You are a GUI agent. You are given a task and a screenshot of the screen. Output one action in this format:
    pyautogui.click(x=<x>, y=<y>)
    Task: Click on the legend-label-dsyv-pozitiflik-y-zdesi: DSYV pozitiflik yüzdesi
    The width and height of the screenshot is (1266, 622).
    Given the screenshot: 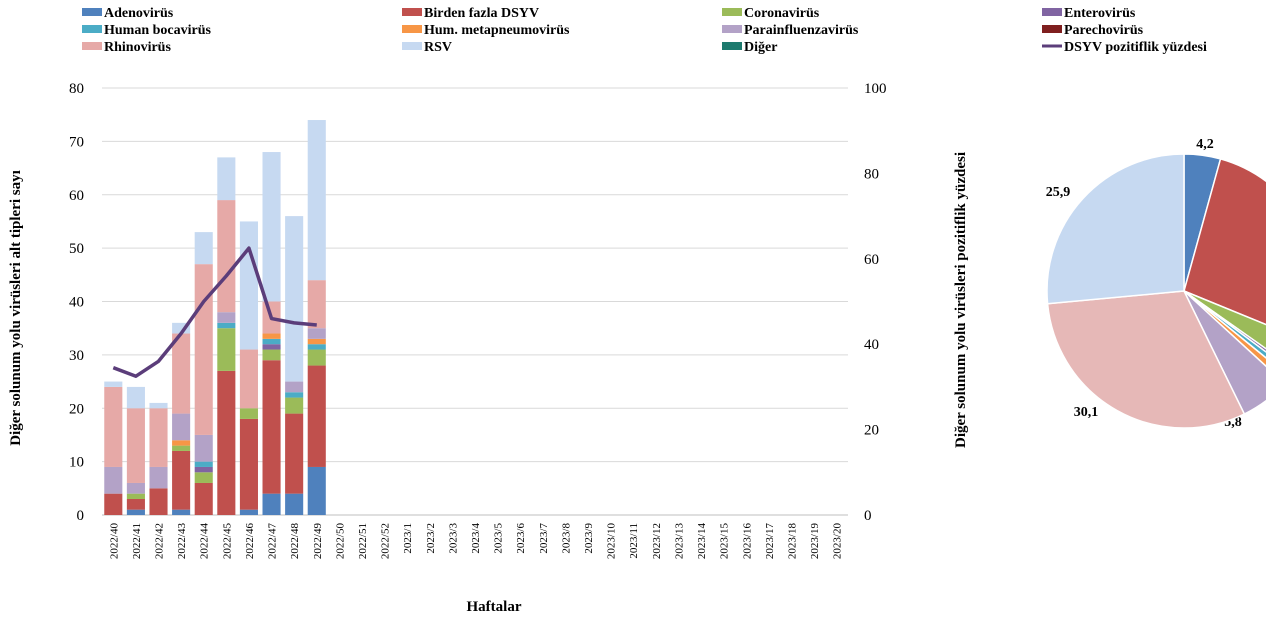 What is the action you would take?
    pyautogui.click(x=1135, y=47)
    